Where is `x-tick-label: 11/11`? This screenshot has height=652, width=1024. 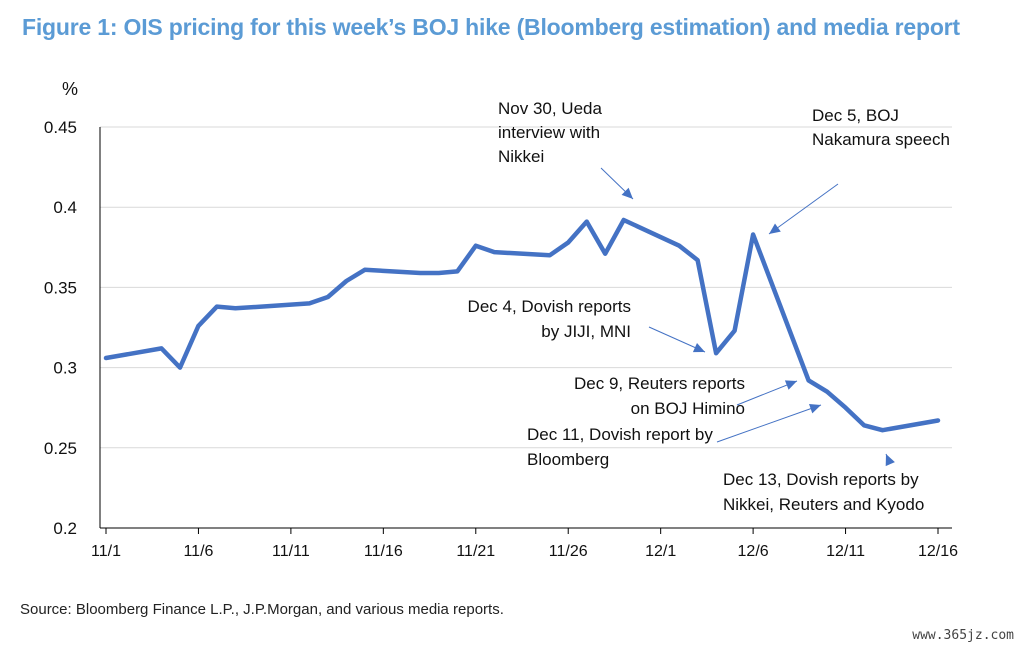 x-tick-label: 11/11 is located at coordinates (291, 551).